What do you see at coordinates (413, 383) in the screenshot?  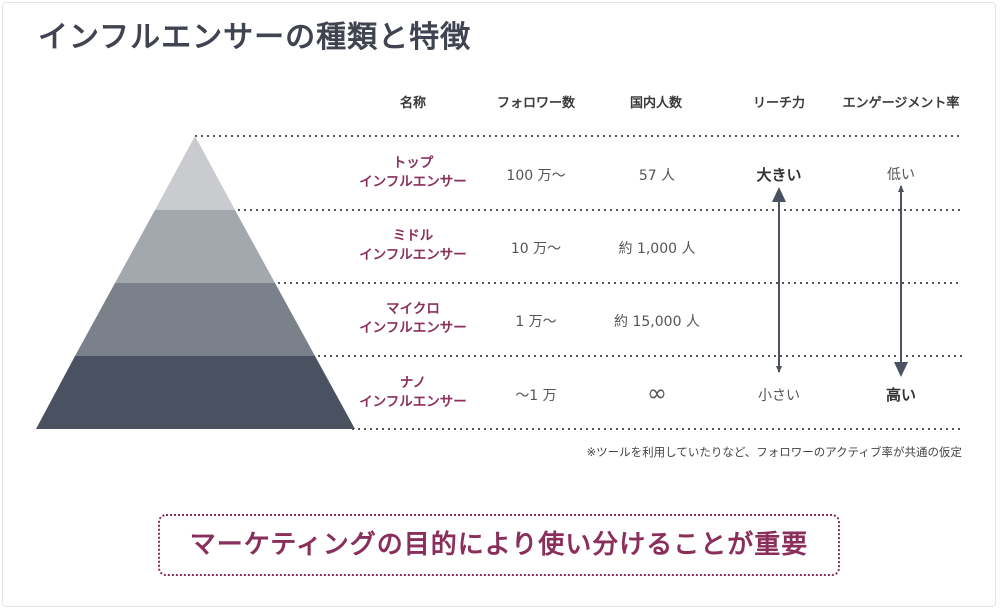 I see `row-name-line1: ナノ` at bounding box center [413, 383].